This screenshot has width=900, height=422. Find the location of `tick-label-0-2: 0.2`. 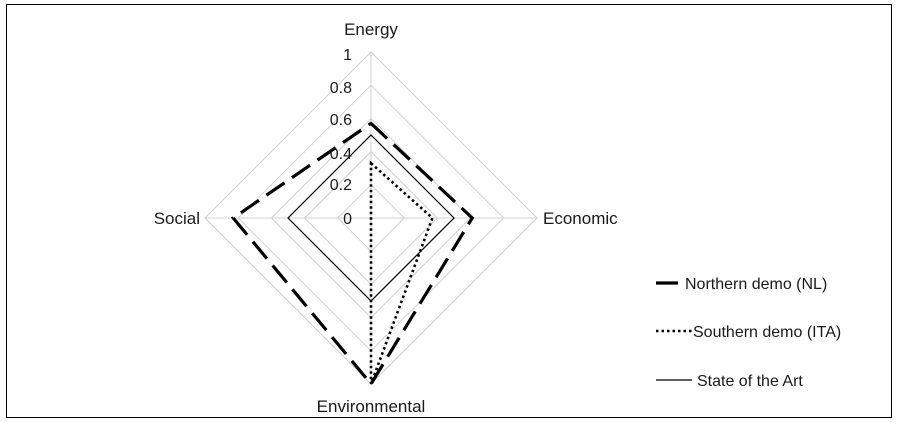

tick-label-0-2: 0.2 is located at coordinates (341, 185).